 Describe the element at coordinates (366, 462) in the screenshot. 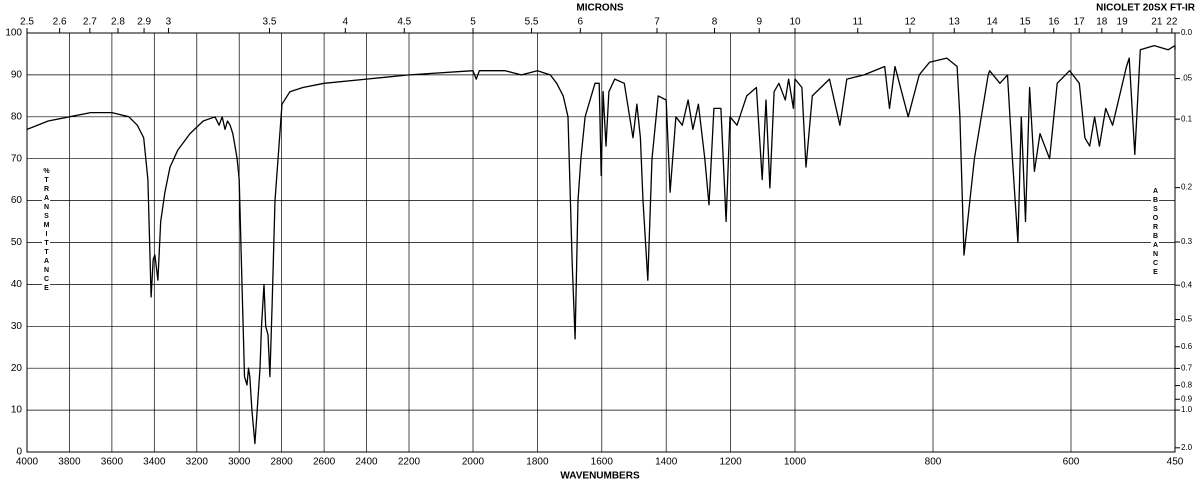

I see `x-tick-label: 2400` at that location.